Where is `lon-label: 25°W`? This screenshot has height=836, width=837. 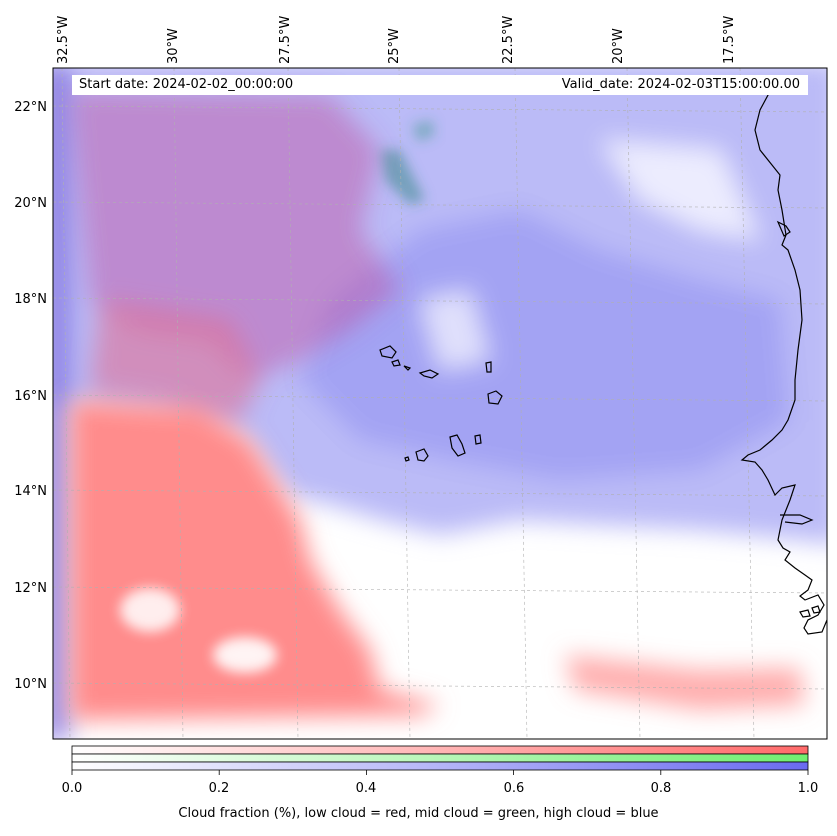
lon-label: 25°W is located at coordinates (394, 46).